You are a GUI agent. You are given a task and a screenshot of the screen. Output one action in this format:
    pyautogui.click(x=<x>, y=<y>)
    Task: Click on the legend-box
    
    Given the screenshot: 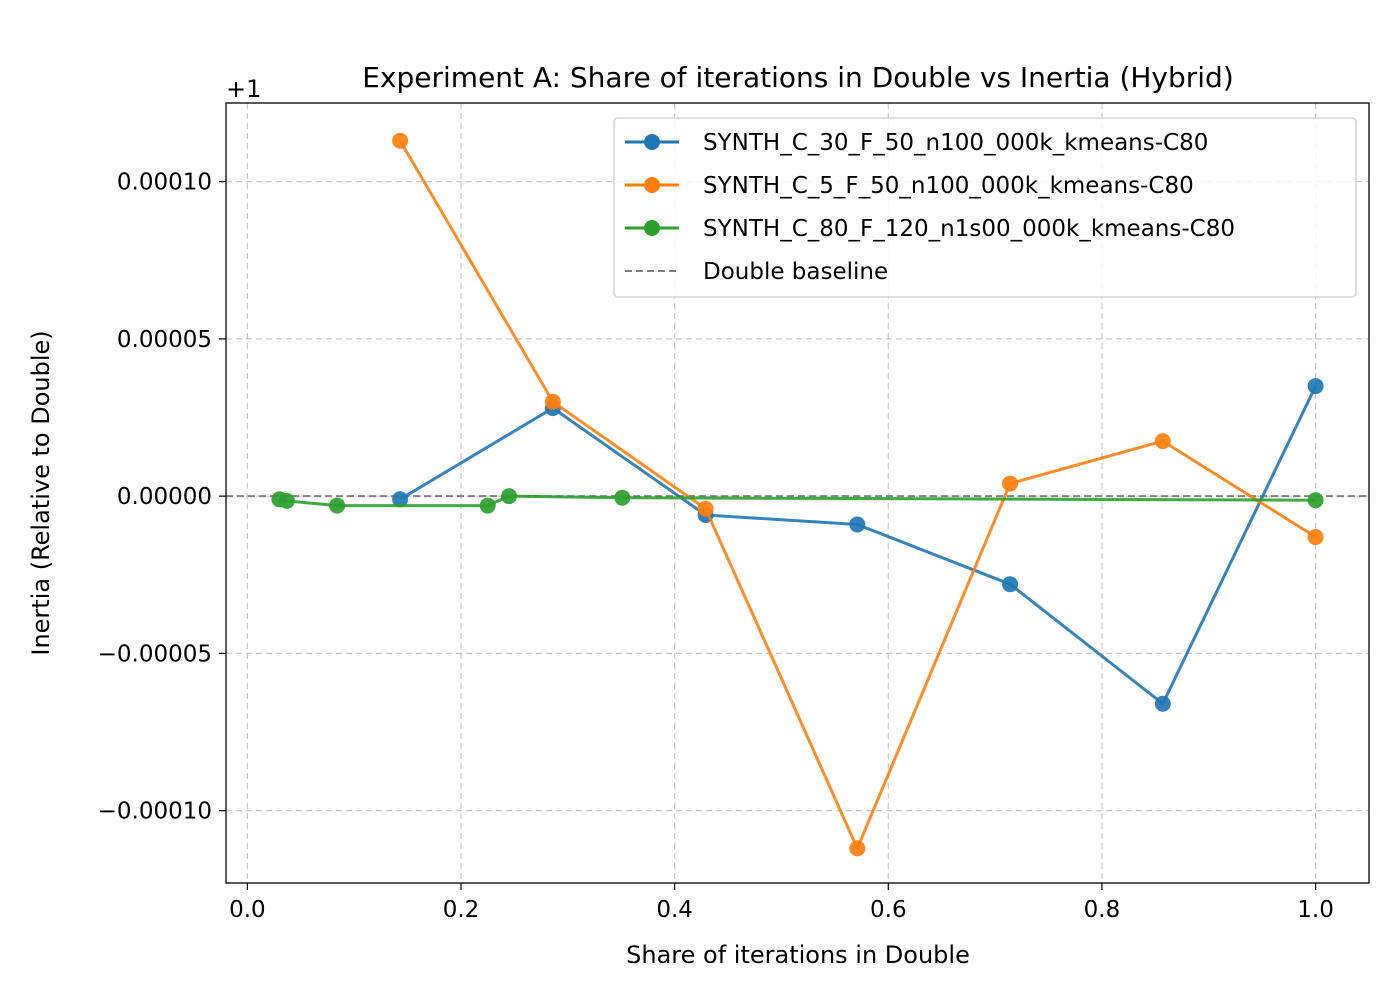 What is the action you would take?
    pyautogui.click(x=985, y=207)
    